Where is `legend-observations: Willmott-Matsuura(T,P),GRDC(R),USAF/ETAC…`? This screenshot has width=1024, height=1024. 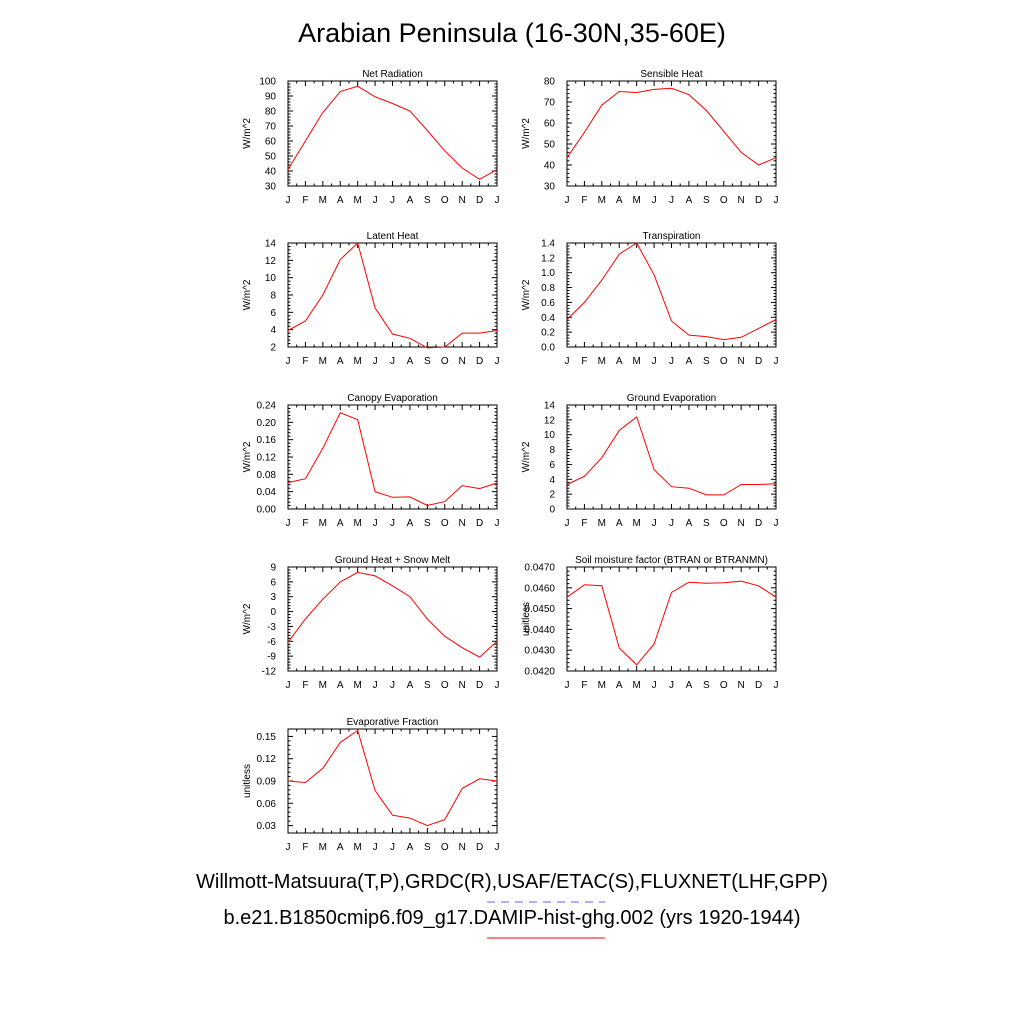 legend-observations: Willmott-Matsuura(T,P),GRDC(R),USAF/ETAC… is located at coordinates (512, 882).